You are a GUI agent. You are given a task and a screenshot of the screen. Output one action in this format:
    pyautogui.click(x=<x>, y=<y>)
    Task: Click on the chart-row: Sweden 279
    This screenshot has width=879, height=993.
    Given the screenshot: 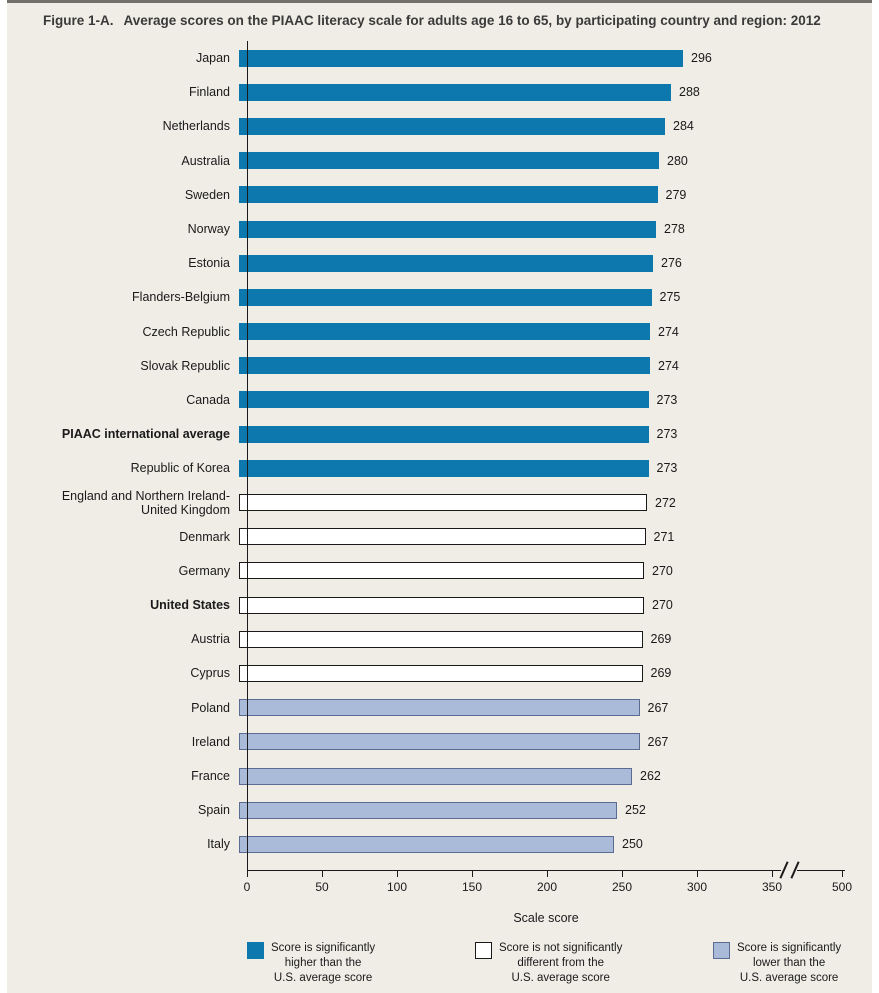 What is the action you would take?
    pyautogui.click(x=447, y=195)
    